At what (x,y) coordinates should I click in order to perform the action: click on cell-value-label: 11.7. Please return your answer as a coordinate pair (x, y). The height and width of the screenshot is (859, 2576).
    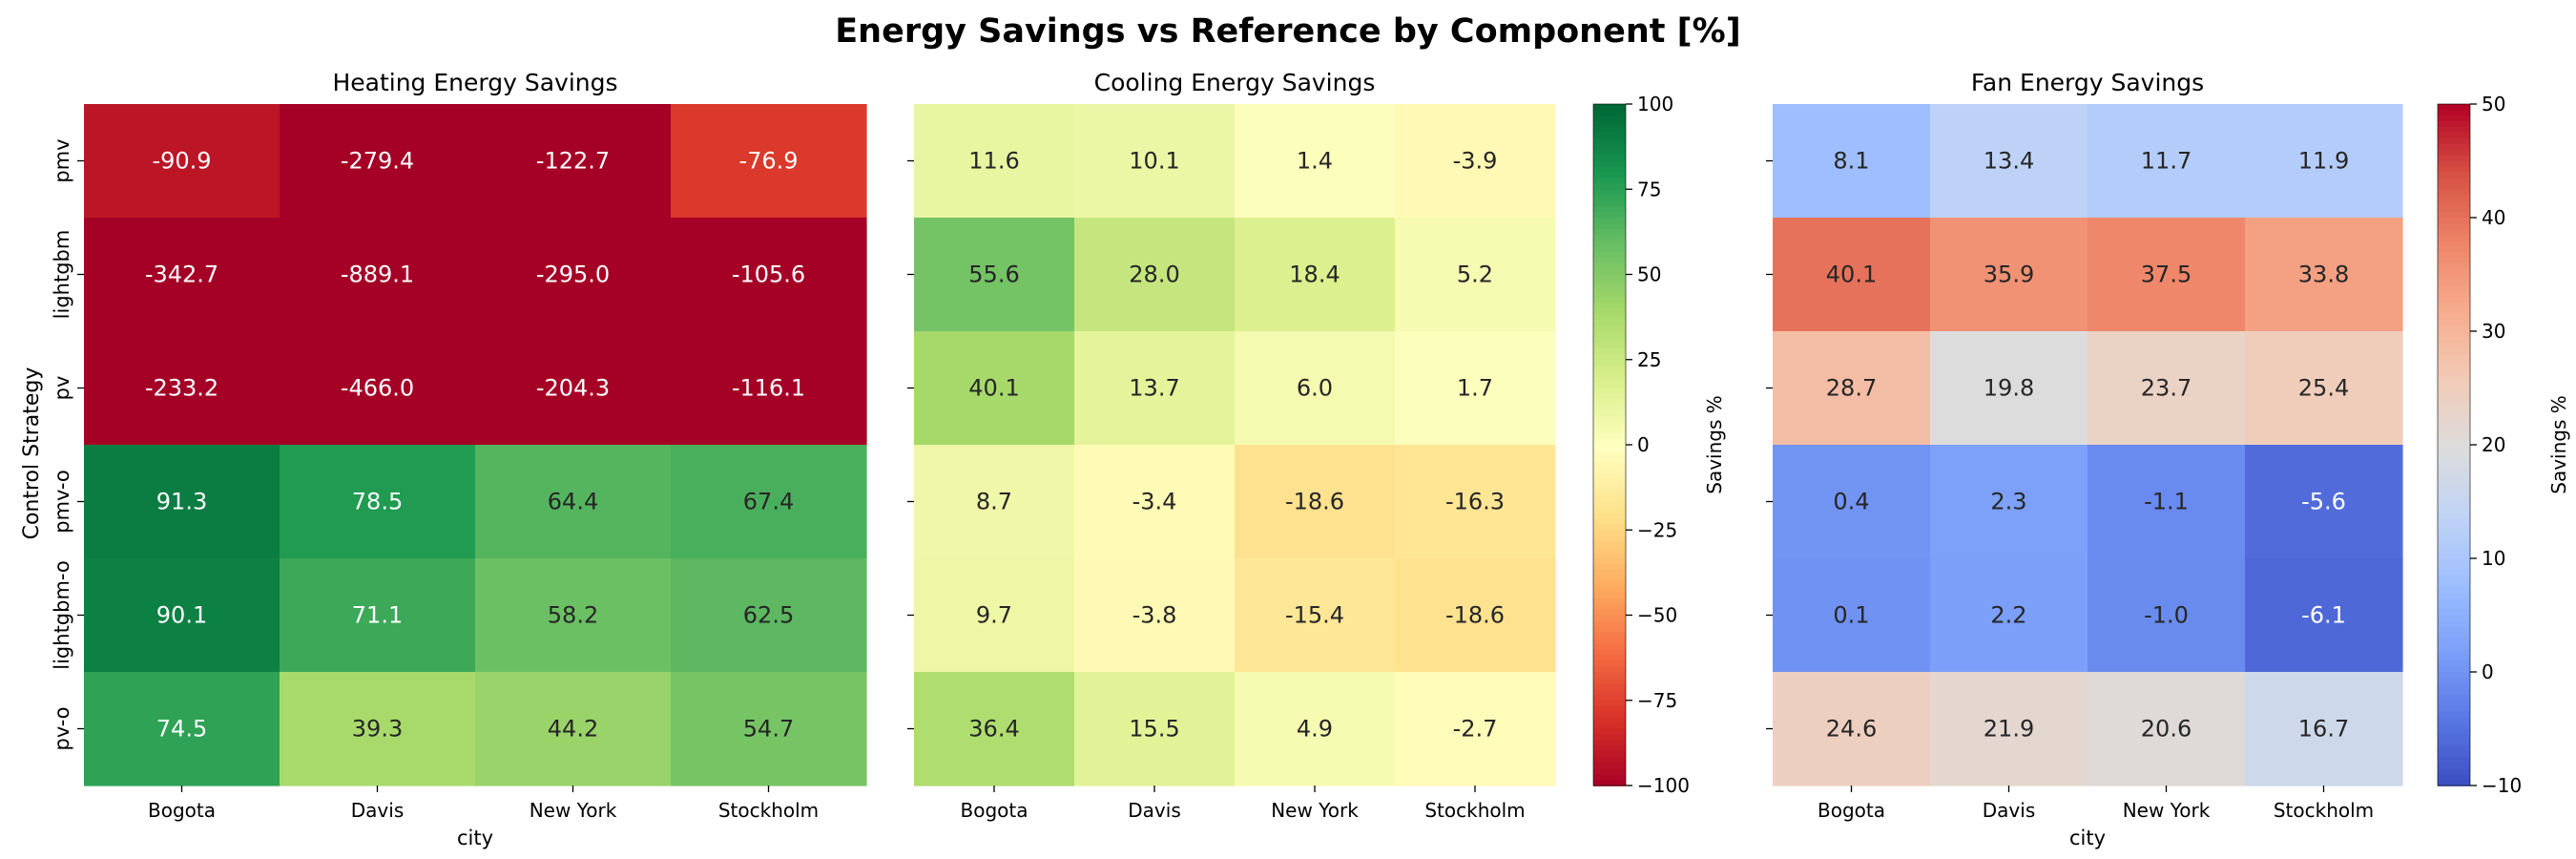
    Looking at the image, I should click on (2166, 161).